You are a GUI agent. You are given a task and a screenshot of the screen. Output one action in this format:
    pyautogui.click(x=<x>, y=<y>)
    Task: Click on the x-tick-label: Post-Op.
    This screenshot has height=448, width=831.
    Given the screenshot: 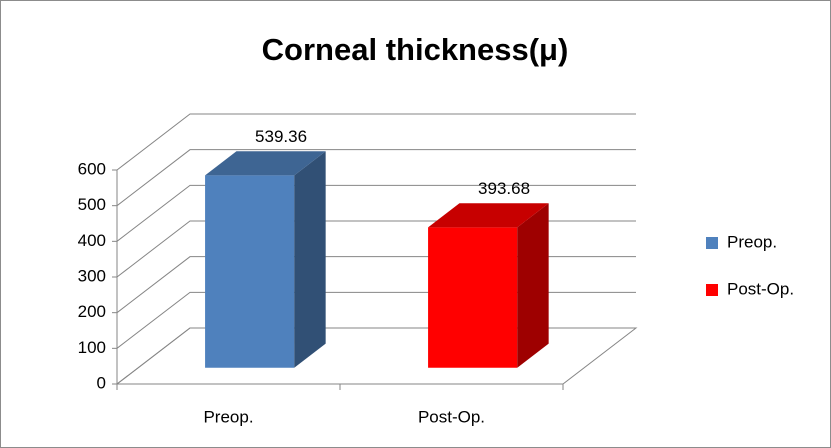 What is the action you would take?
    pyautogui.click(x=451, y=416)
    